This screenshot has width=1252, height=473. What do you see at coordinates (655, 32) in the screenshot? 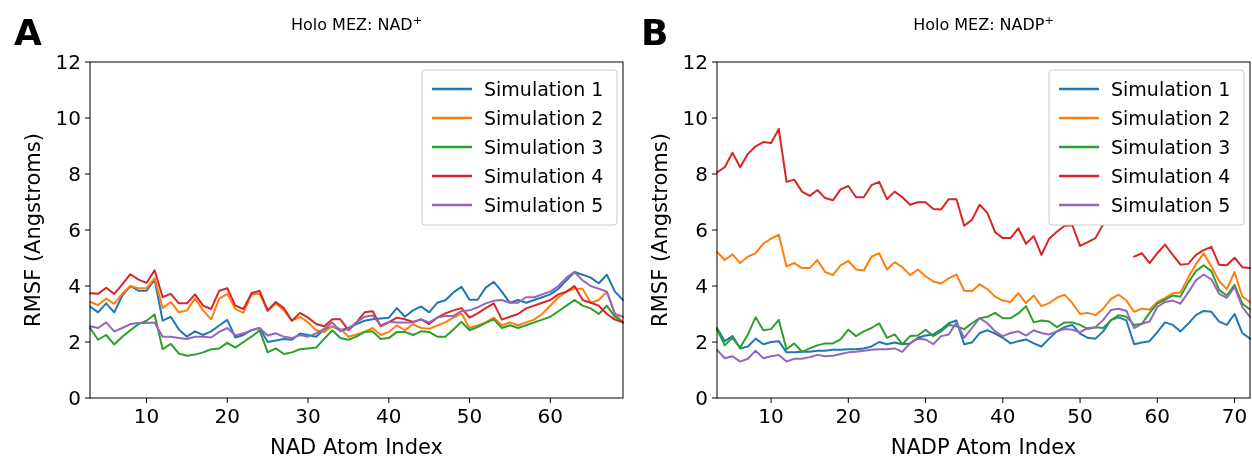
I see `text: B` at bounding box center [655, 32].